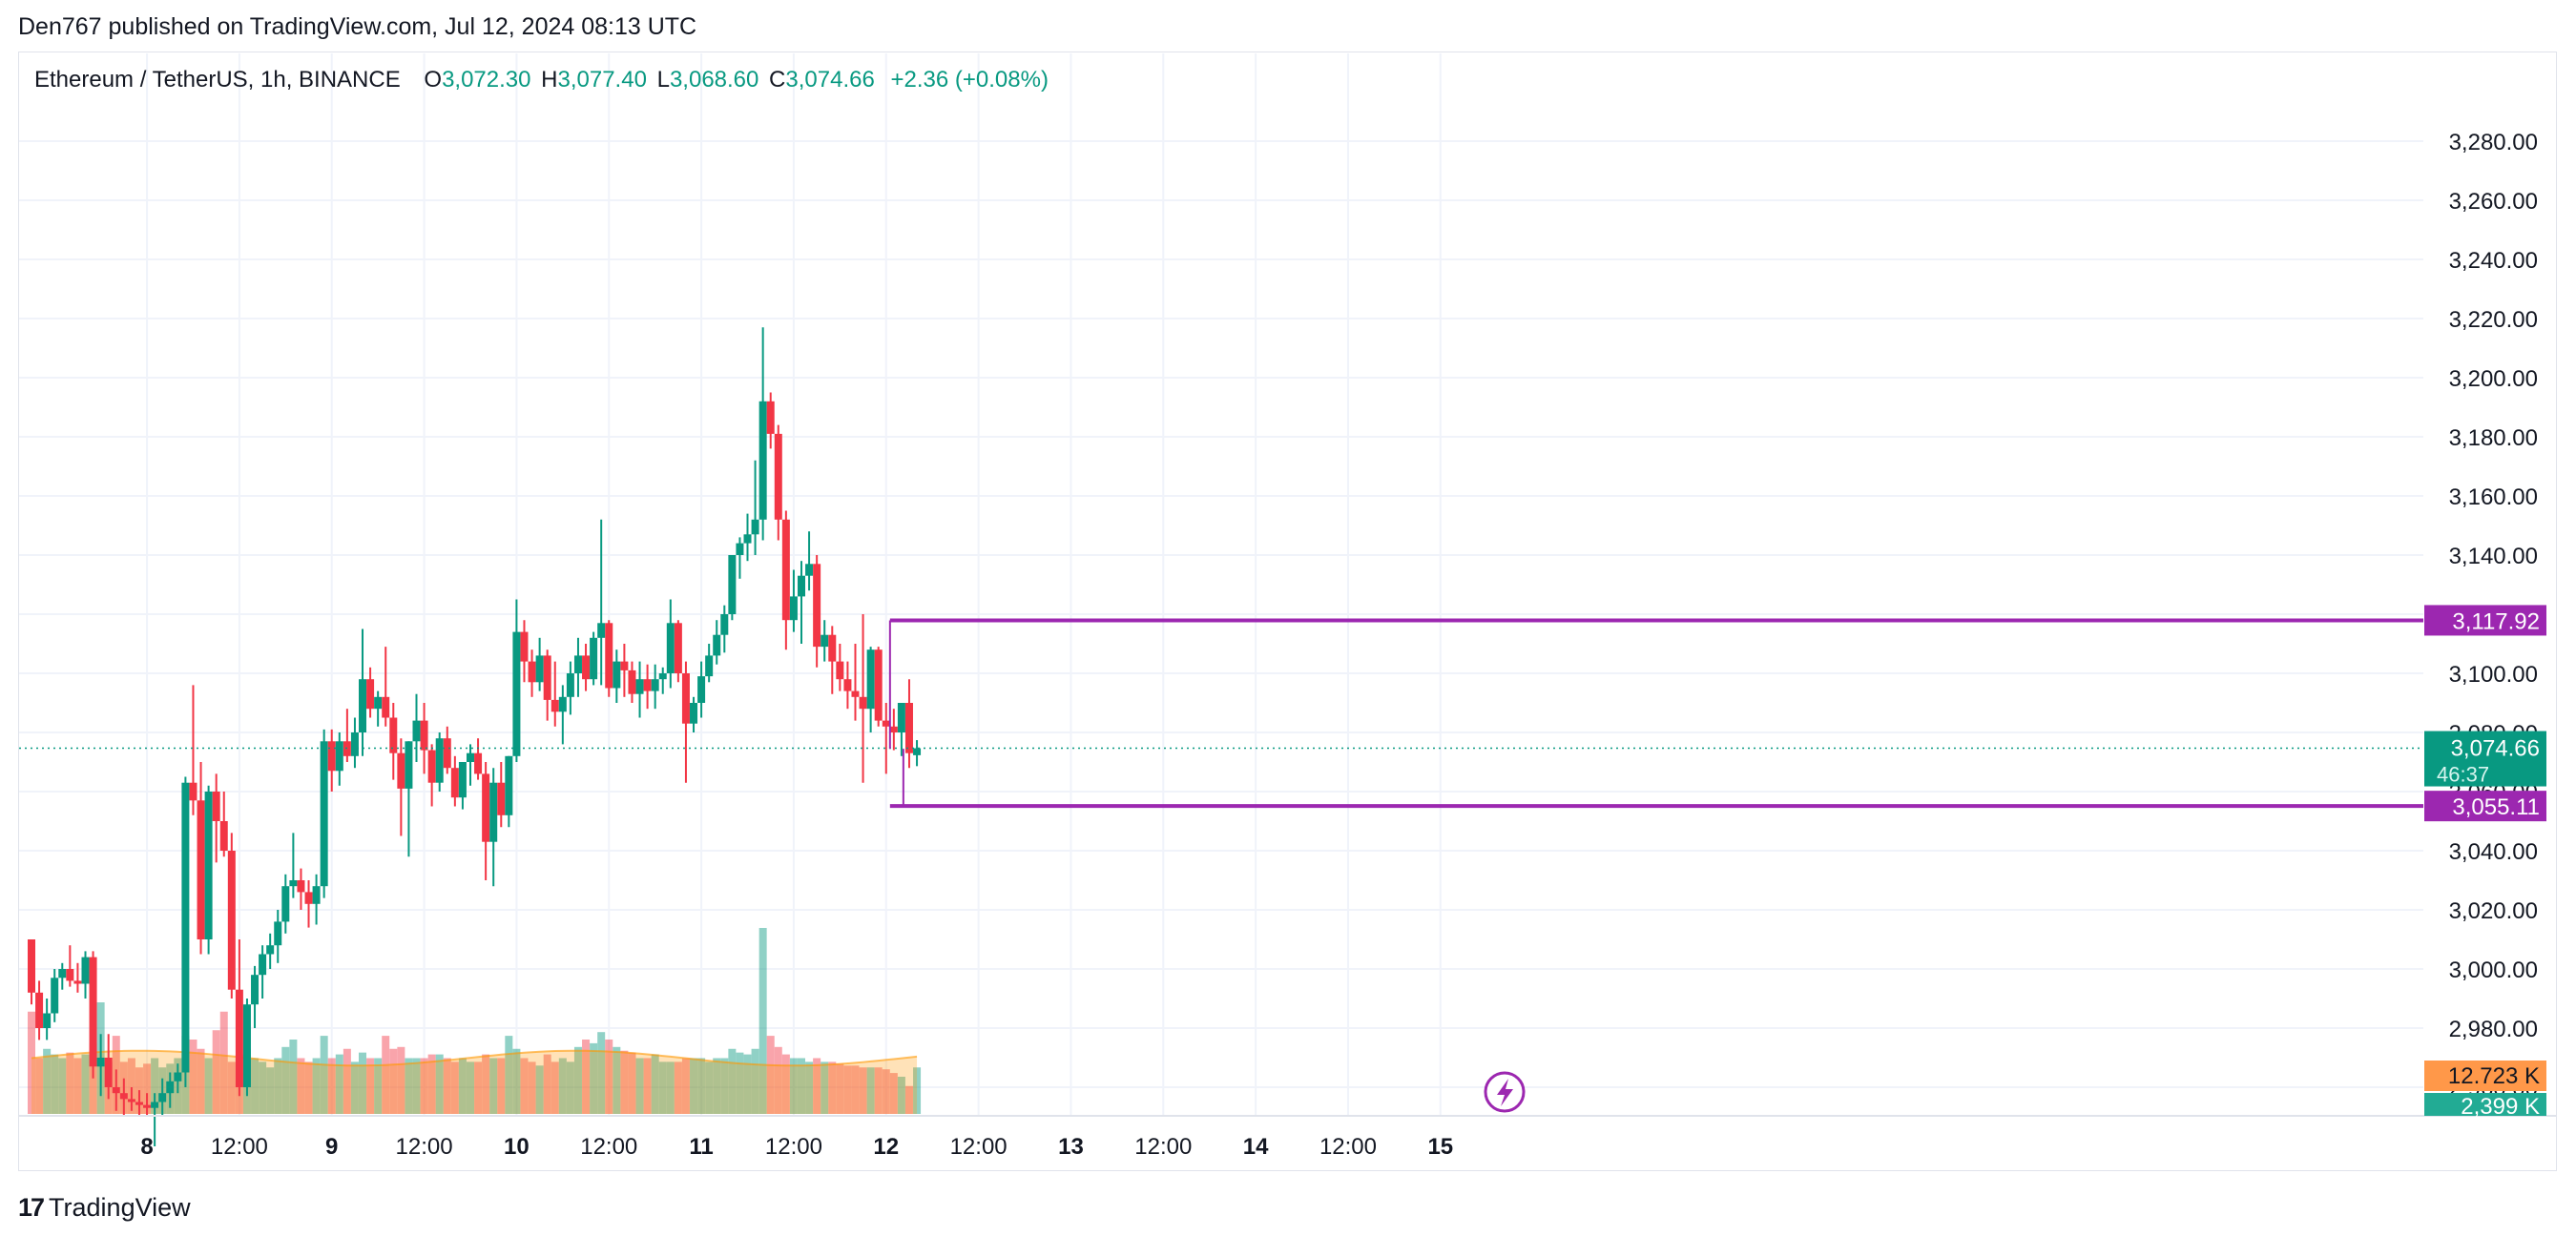  What do you see at coordinates (31, 1207) in the screenshot?
I see `tradingview-logo-icon: 17` at bounding box center [31, 1207].